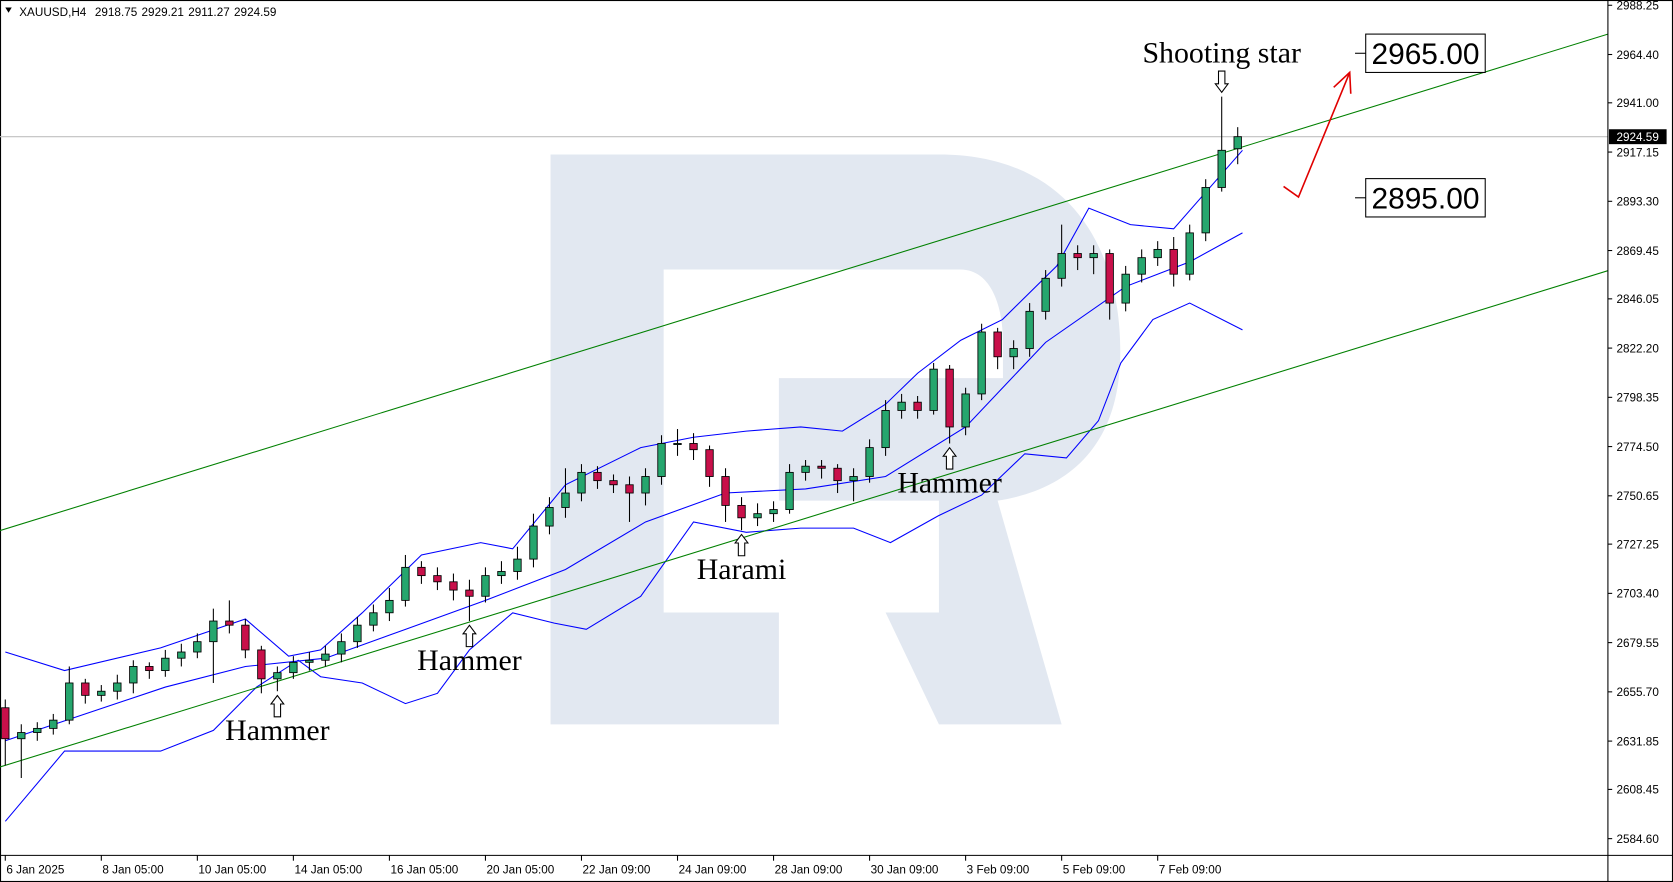 The image size is (1673, 882). What do you see at coordinates (232, 869) in the screenshot?
I see `x-tick-label: 10 Jan 05:00` at bounding box center [232, 869].